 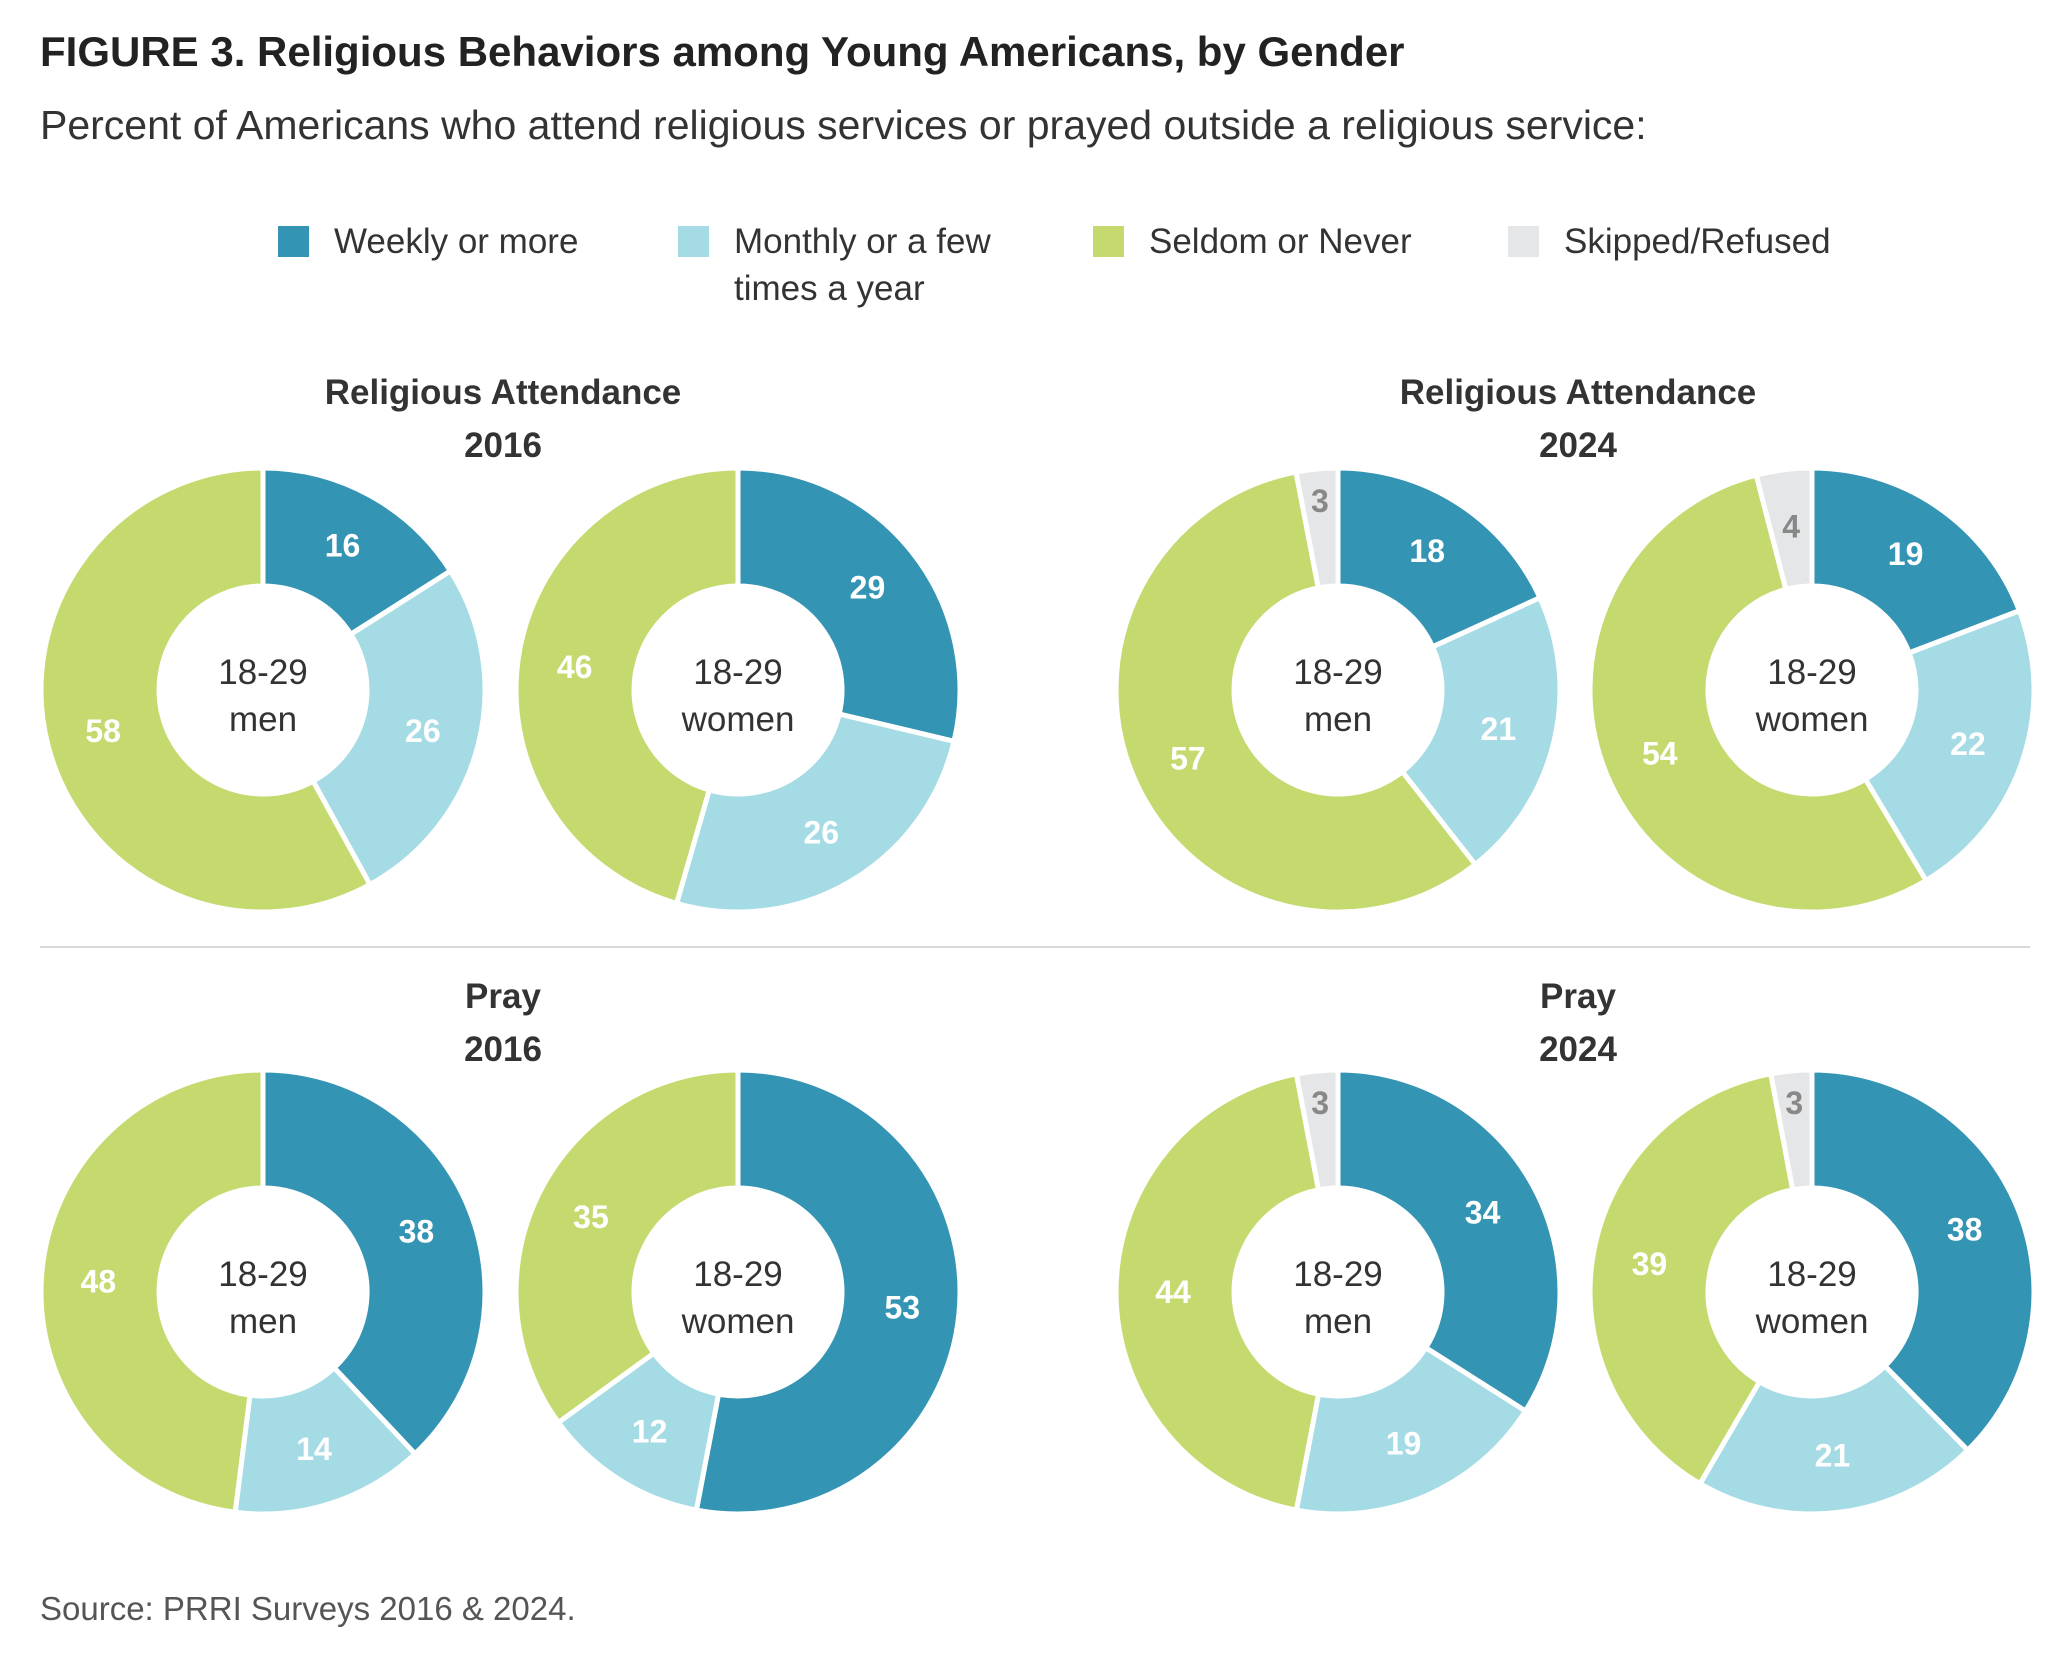 I want to click on value-label-monthly: 22, so click(x=1968, y=744).